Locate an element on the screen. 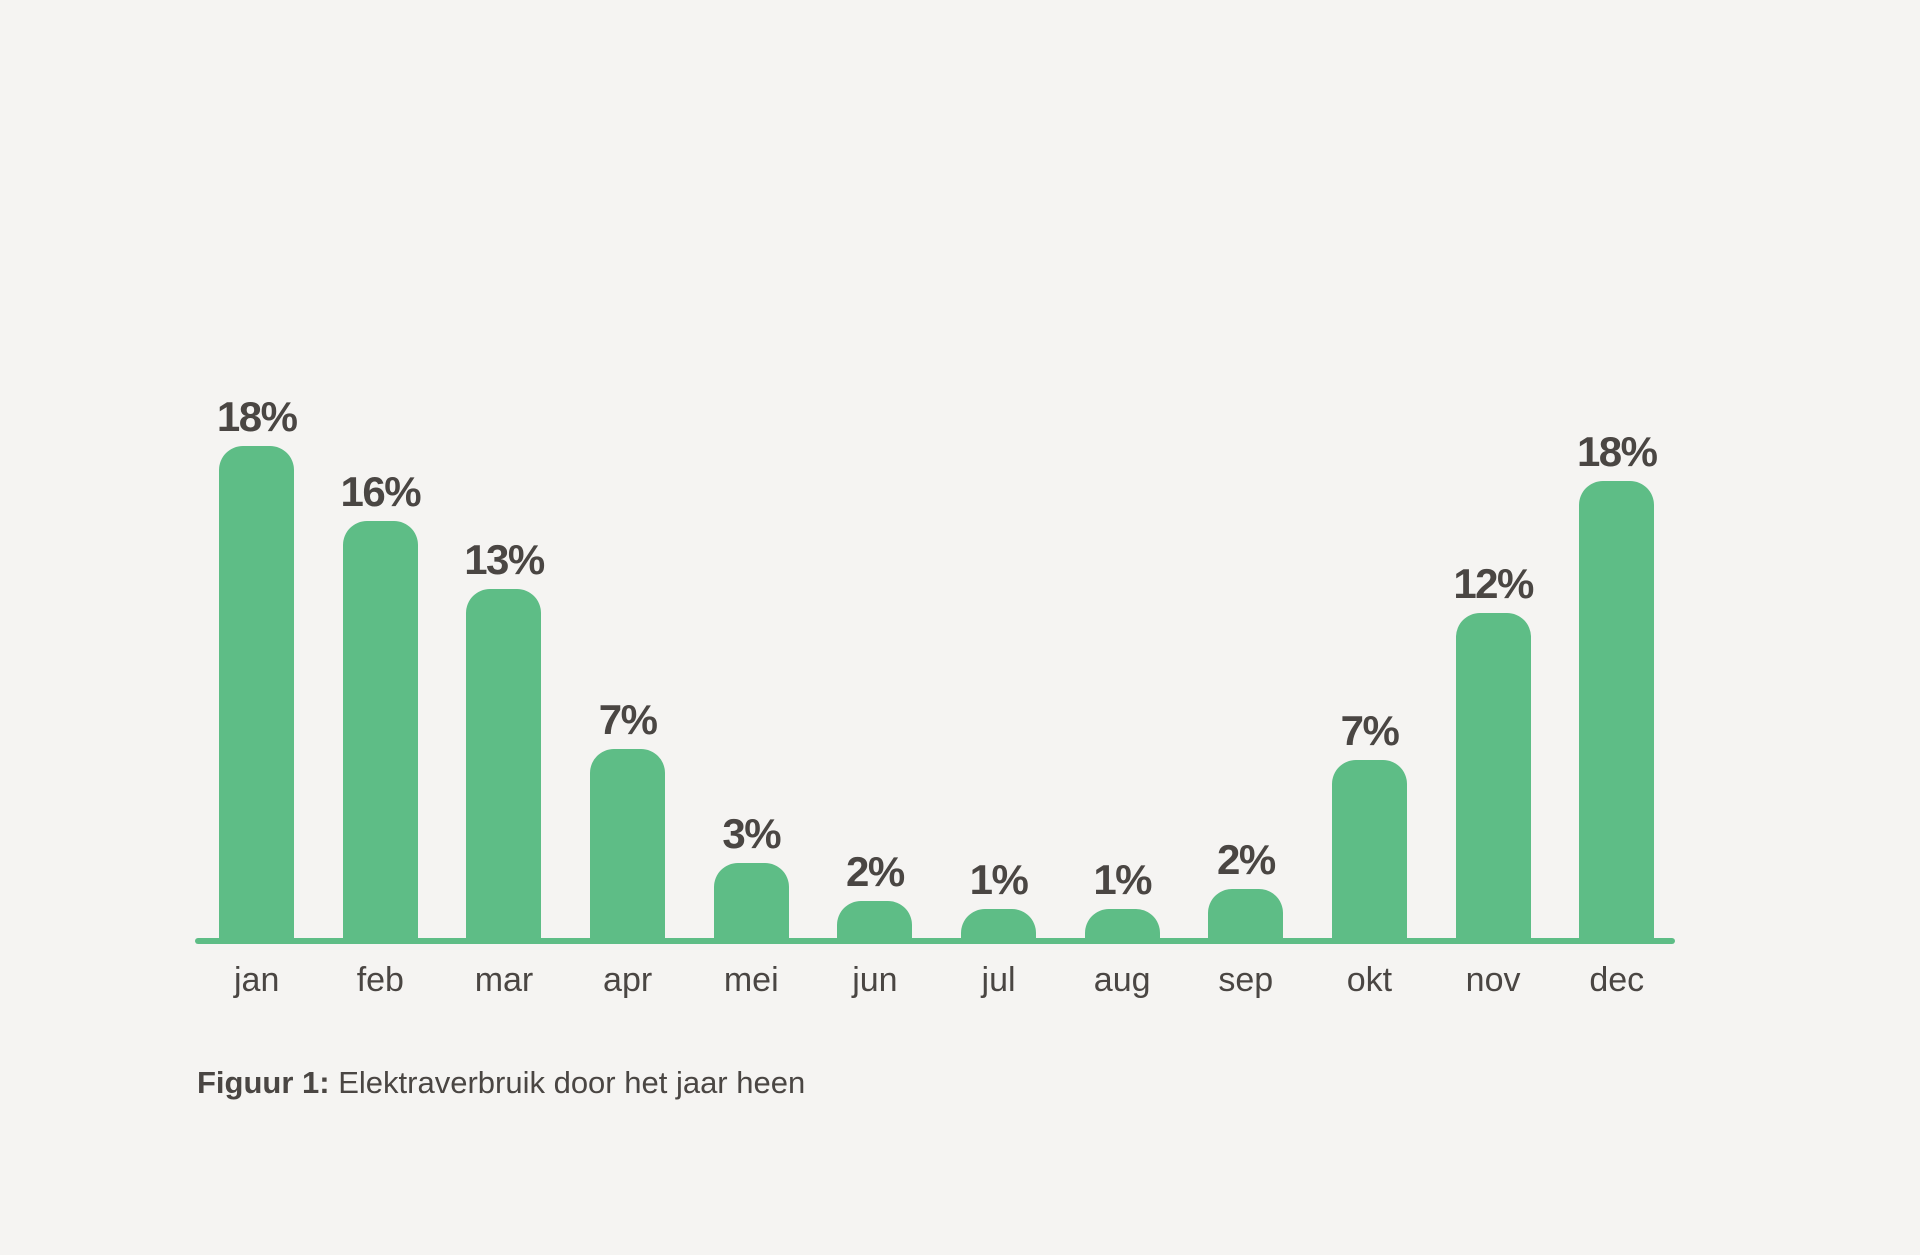  bar-value-label-apr: 7% is located at coordinates (628, 719).